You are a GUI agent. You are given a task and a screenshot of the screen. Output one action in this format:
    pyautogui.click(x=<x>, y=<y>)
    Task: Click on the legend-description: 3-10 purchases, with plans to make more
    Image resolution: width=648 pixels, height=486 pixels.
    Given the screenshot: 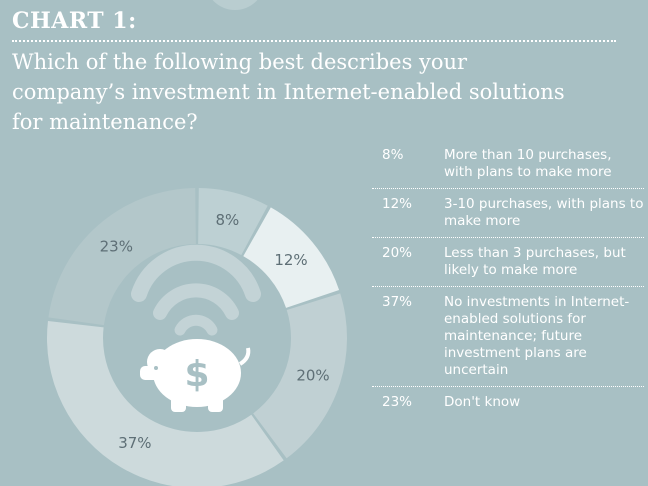 What is the action you would take?
    pyautogui.click(x=544, y=212)
    